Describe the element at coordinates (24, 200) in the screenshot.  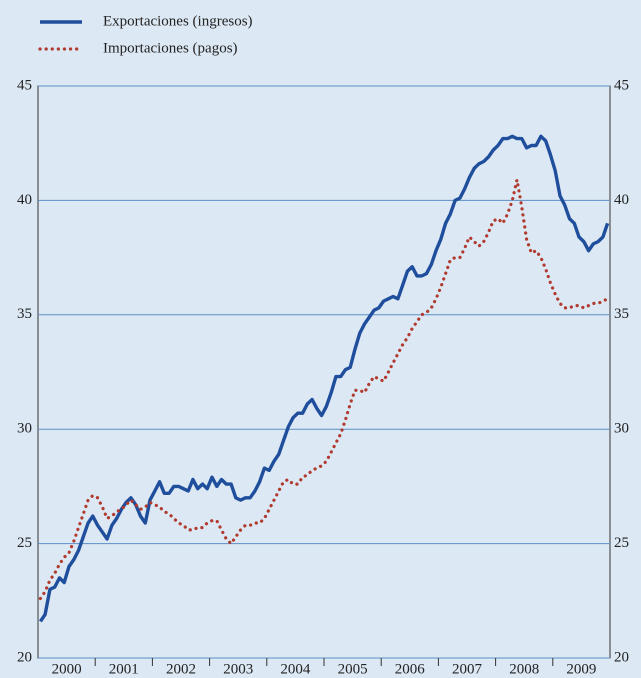
I see `y-tick-label: 40` at that location.